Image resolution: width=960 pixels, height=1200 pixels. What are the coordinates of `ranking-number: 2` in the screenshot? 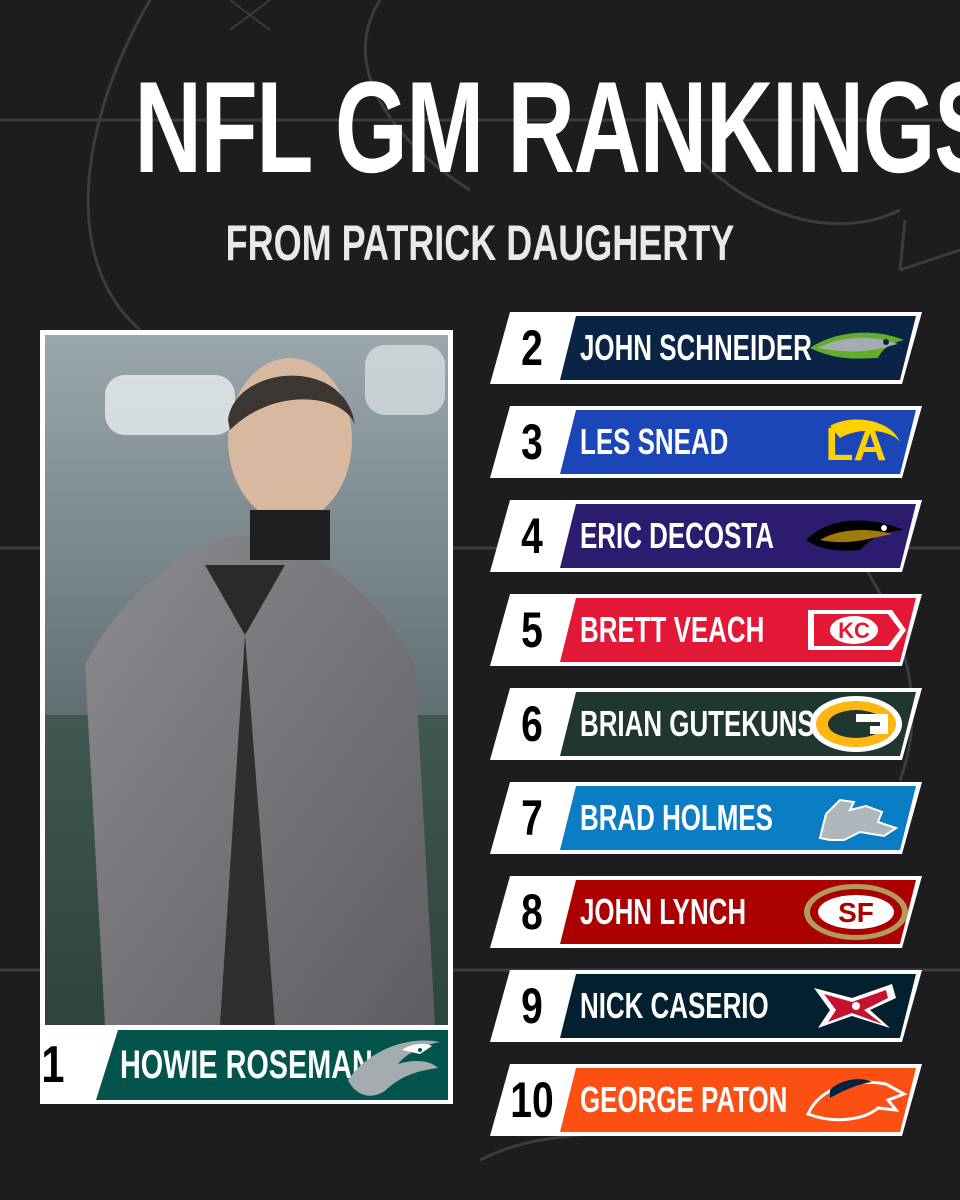 It's located at (532, 348).